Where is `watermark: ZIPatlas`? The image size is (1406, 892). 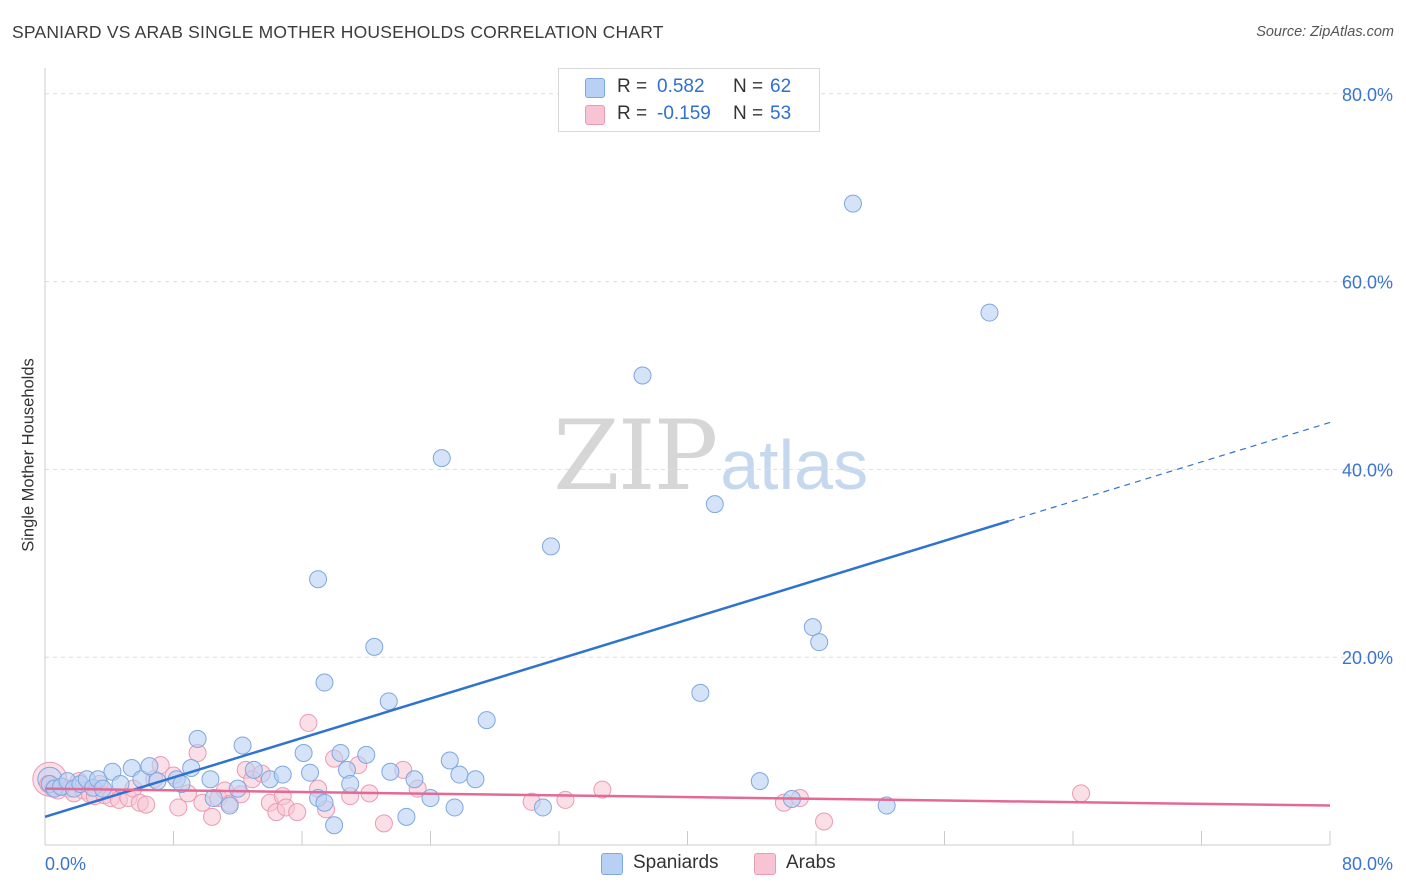
watermark: ZIPatlas is located at coordinates (710, 456).